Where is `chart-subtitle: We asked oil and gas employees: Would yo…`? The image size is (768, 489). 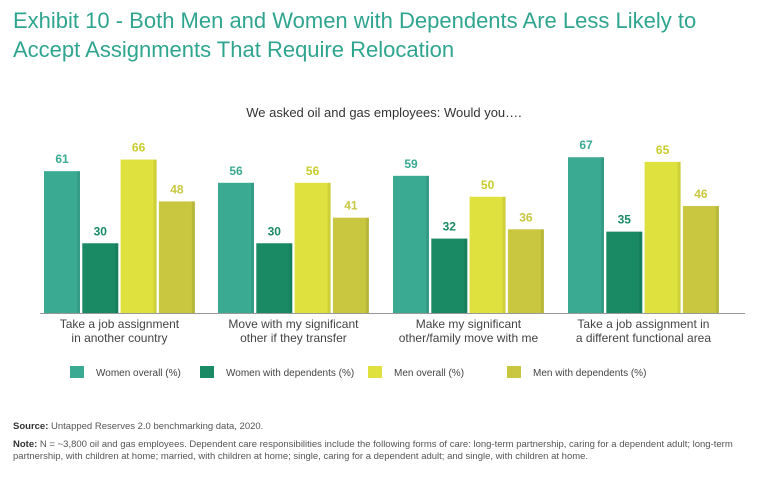
chart-subtitle: We asked oil and gas employees: Would yo… is located at coordinates (384, 112).